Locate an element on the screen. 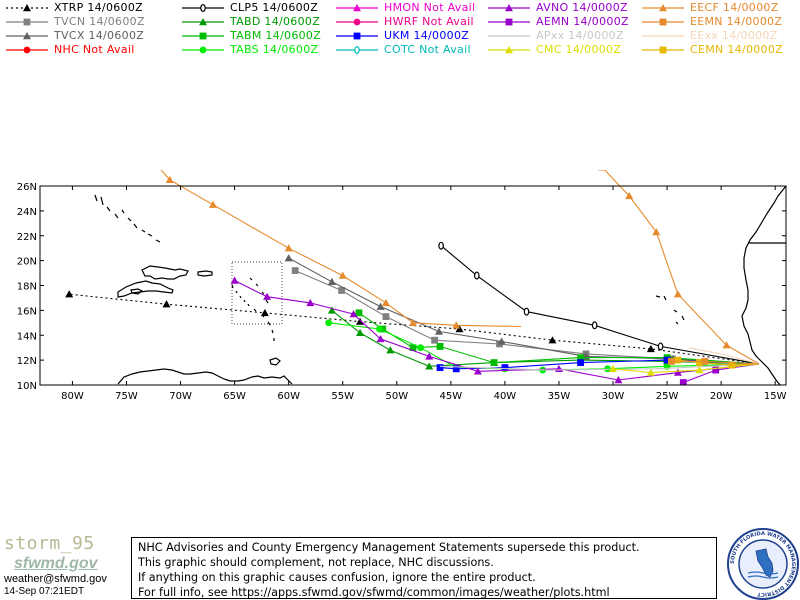  lesser-antilles-box is located at coordinates (257, 293).